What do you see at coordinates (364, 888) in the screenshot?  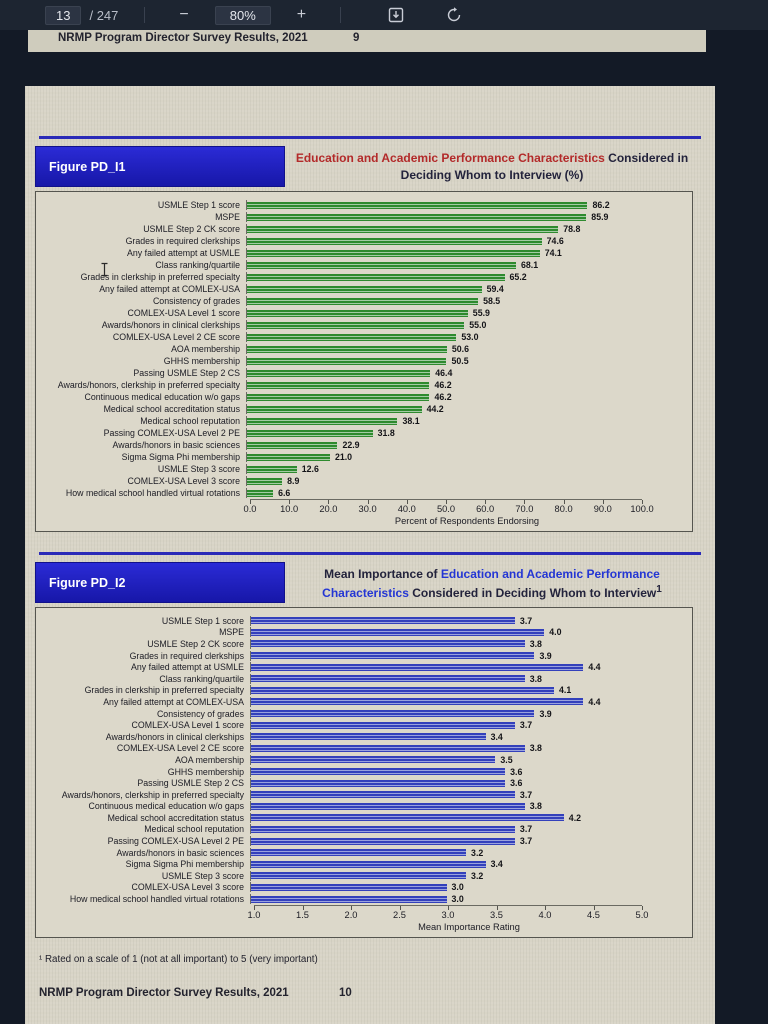 I see `chart-row: COMLEX-USA Level 3 score 3.0` at bounding box center [364, 888].